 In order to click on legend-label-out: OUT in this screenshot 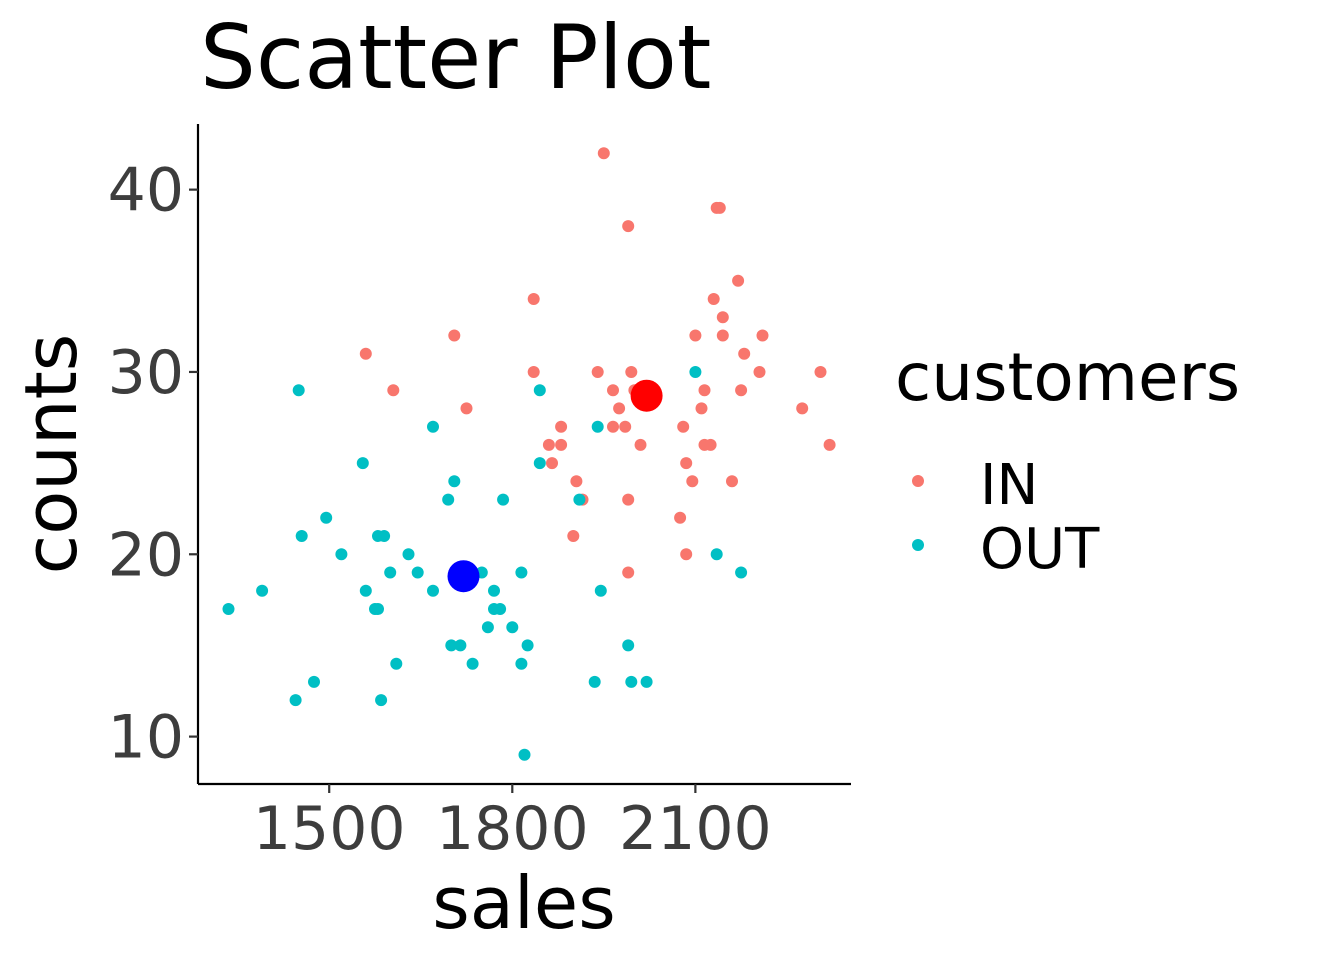, I will do `click(1040, 549)`.